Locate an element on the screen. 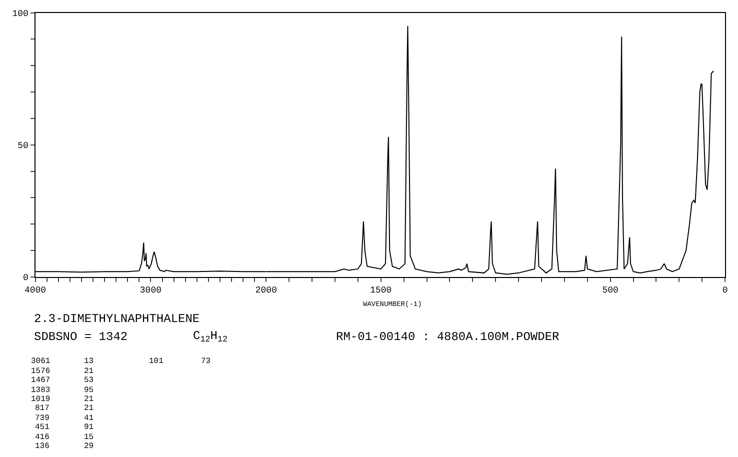  text: 1576 is located at coordinates (40, 371).